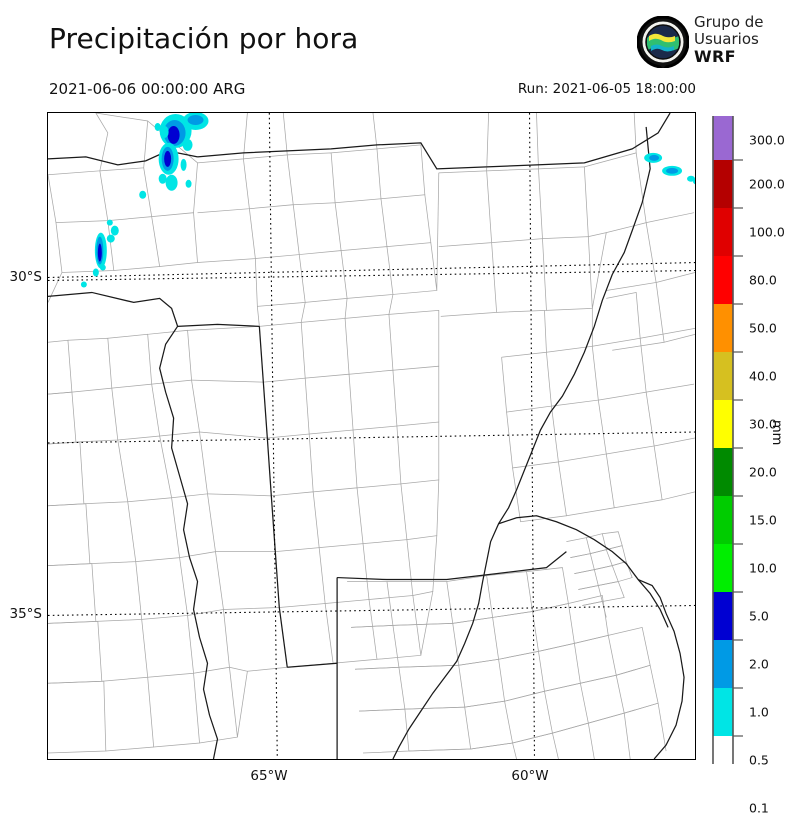 The height and width of the screenshot is (816, 800). I want to click on lon-label-65W: 65°W, so click(269, 776).